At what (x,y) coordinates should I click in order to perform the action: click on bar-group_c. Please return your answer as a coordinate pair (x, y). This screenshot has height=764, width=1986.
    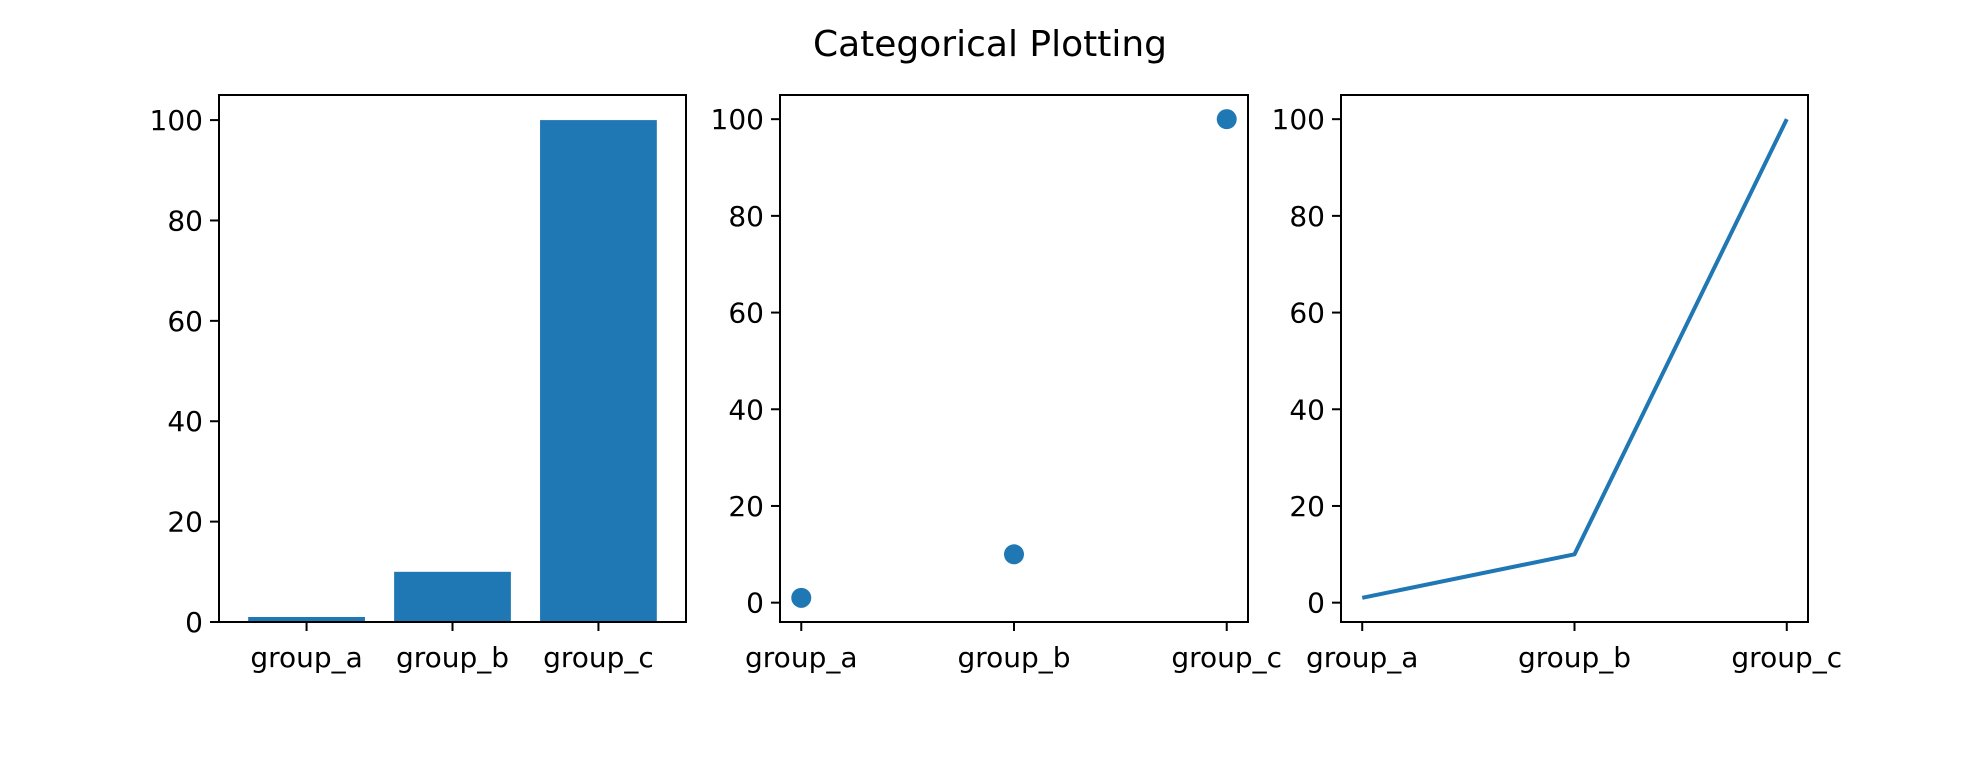
    Looking at the image, I should click on (598, 371).